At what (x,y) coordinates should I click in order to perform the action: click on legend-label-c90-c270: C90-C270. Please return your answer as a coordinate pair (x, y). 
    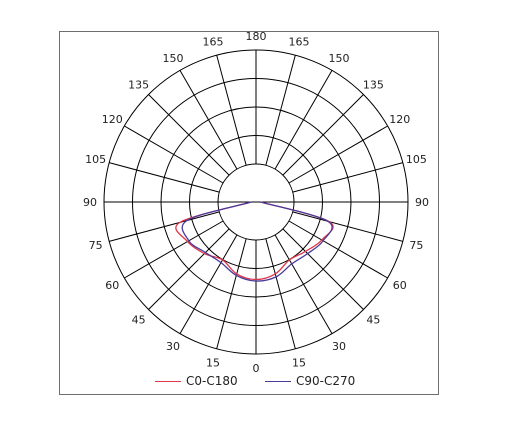
    Looking at the image, I should click on (326, 381).